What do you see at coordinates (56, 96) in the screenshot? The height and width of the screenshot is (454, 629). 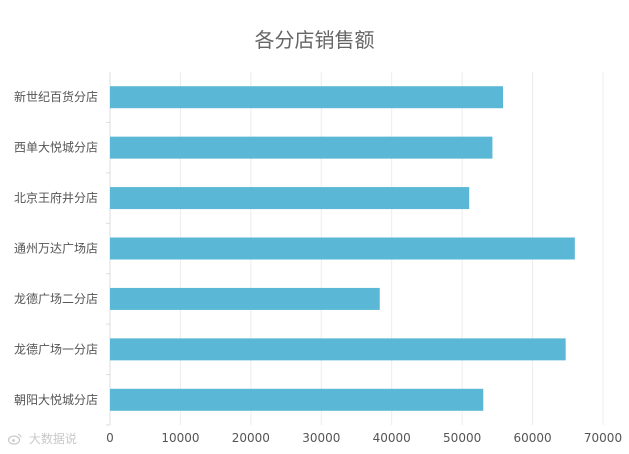 I see `category-label-6: 新世纪百货分店` at bounding box center [56, 96].